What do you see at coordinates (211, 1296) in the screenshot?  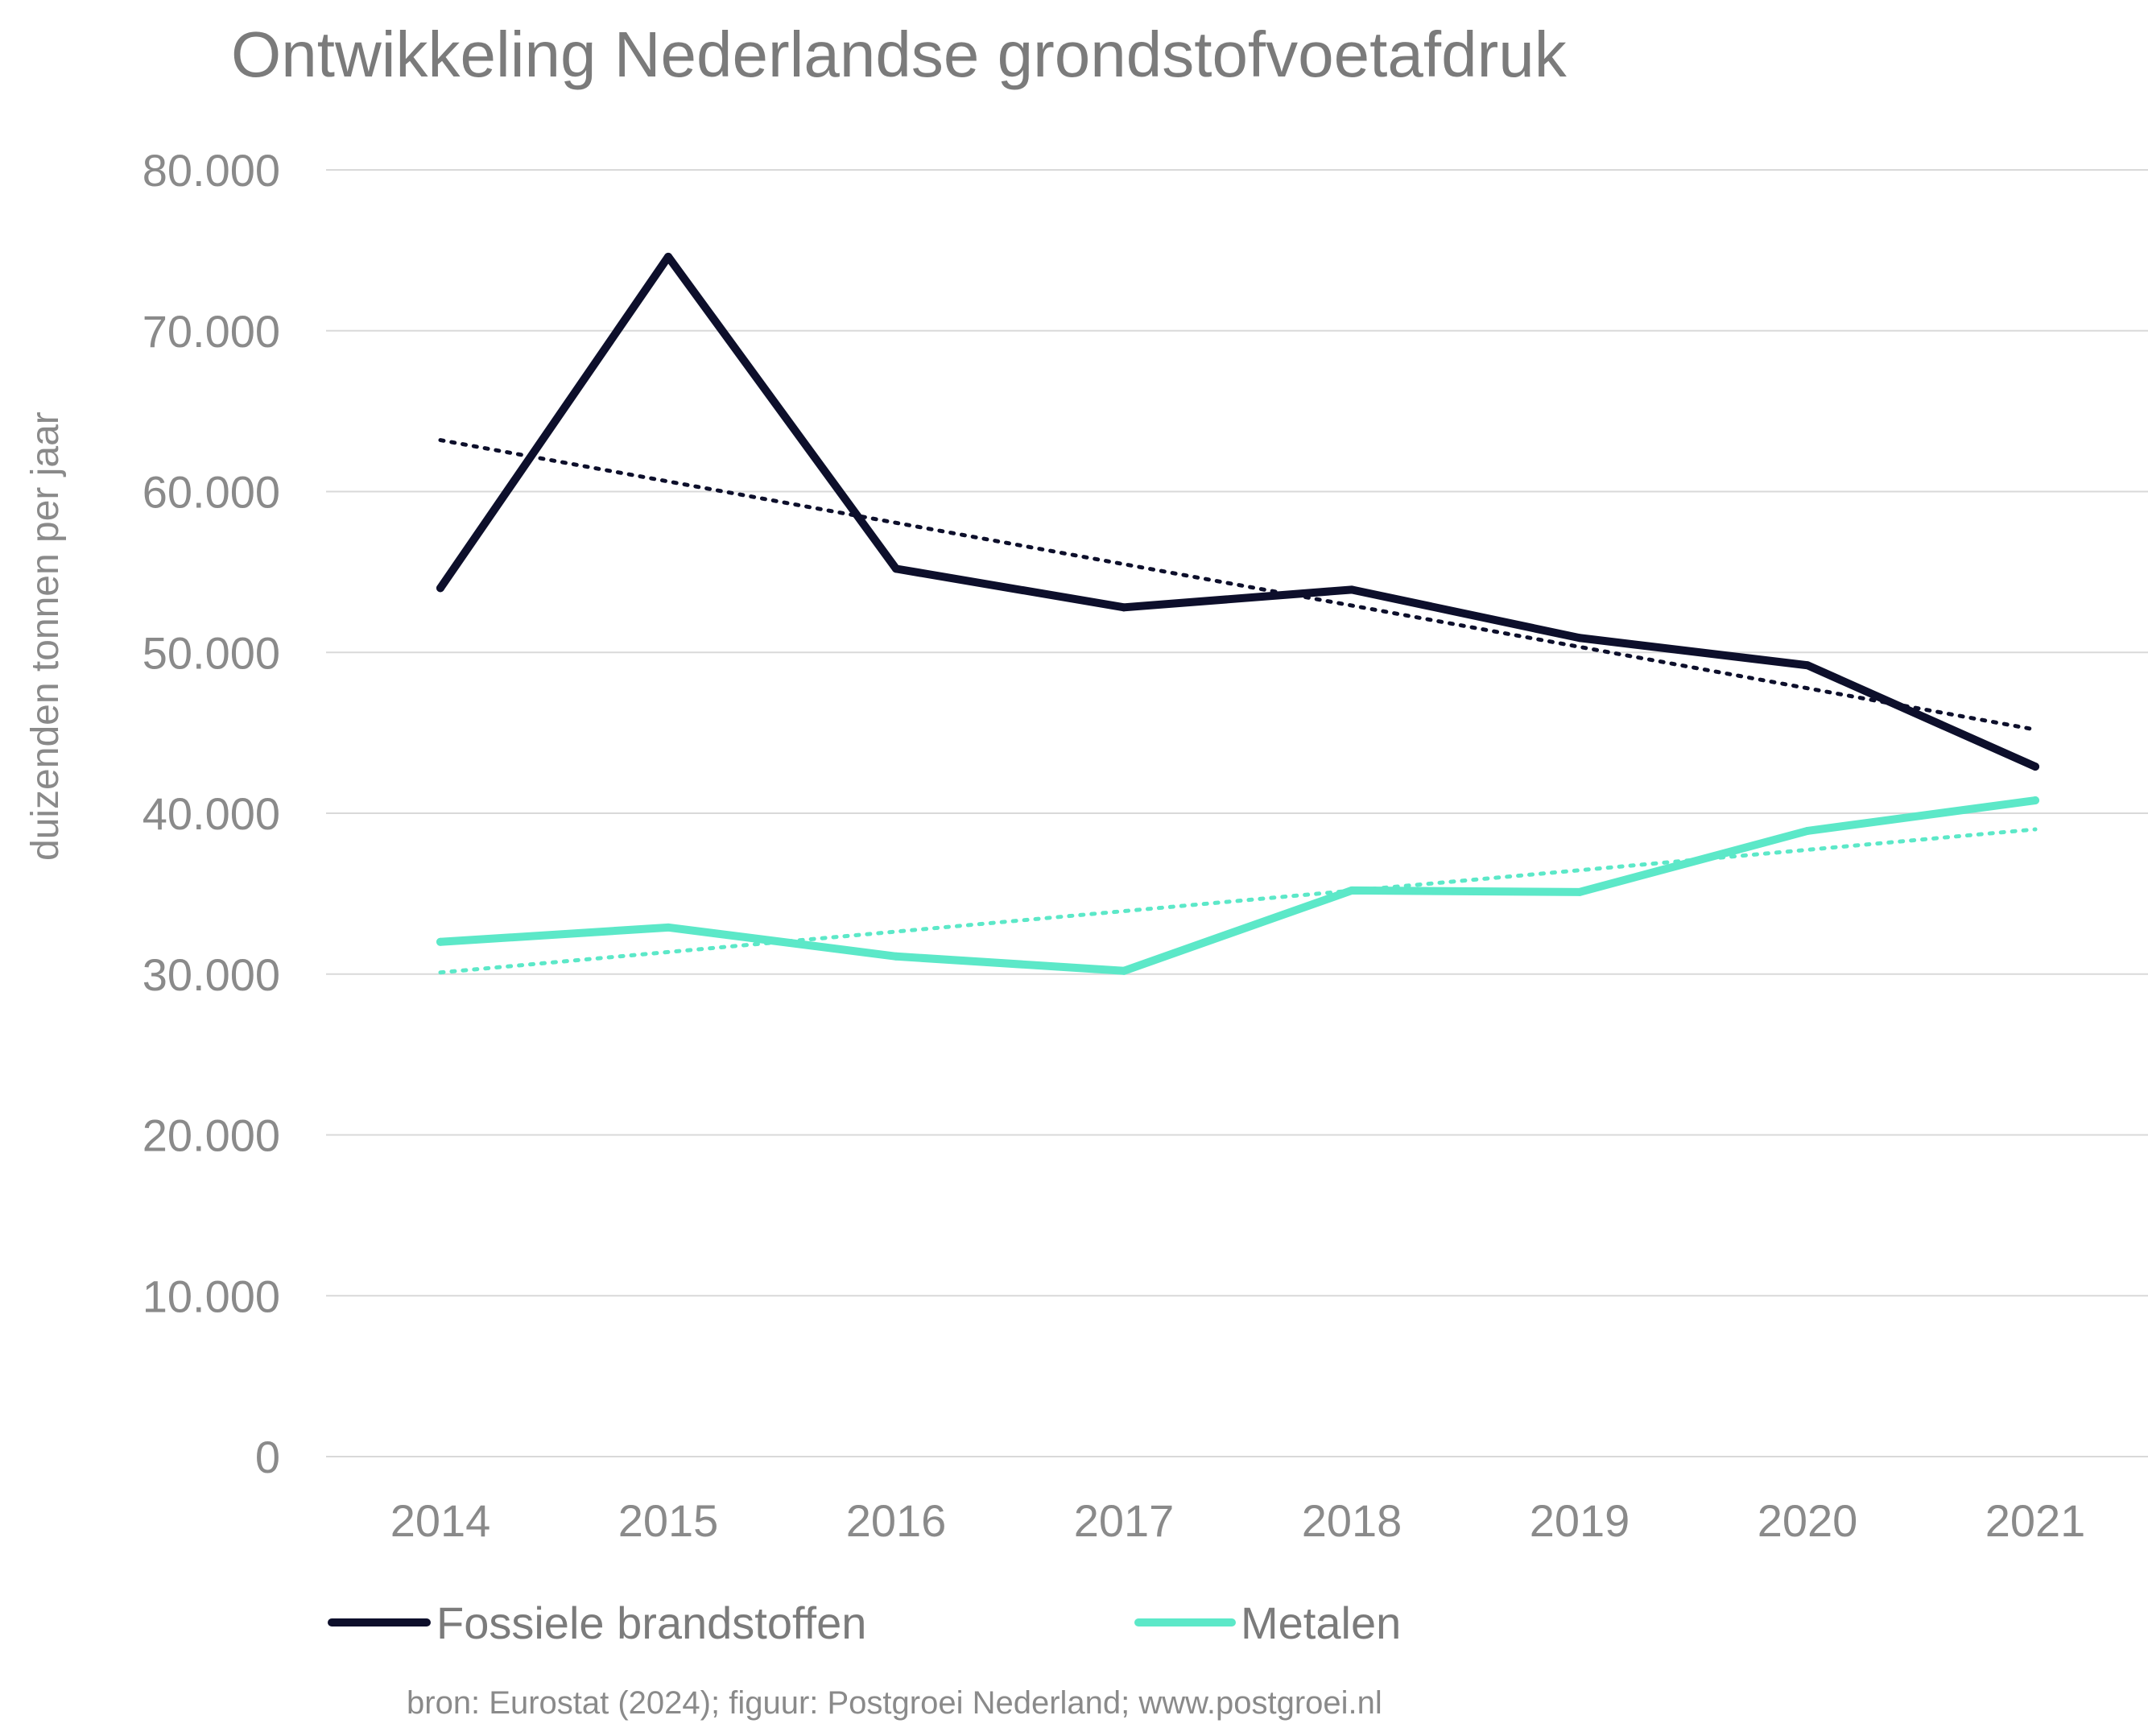 I see `y-tick-label: 10.000` at bounding box center [211, 1296].